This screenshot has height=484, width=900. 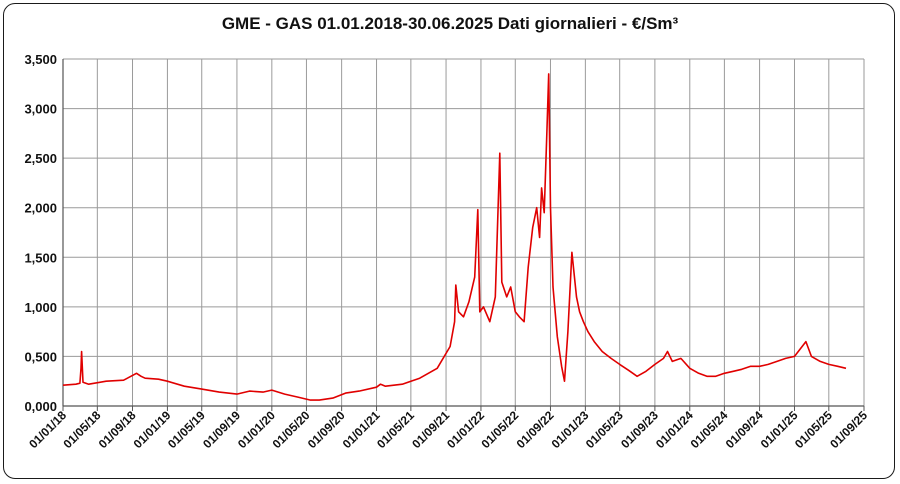 I want to click on y-tick-label: 3,000, so click(x=40, y=109).